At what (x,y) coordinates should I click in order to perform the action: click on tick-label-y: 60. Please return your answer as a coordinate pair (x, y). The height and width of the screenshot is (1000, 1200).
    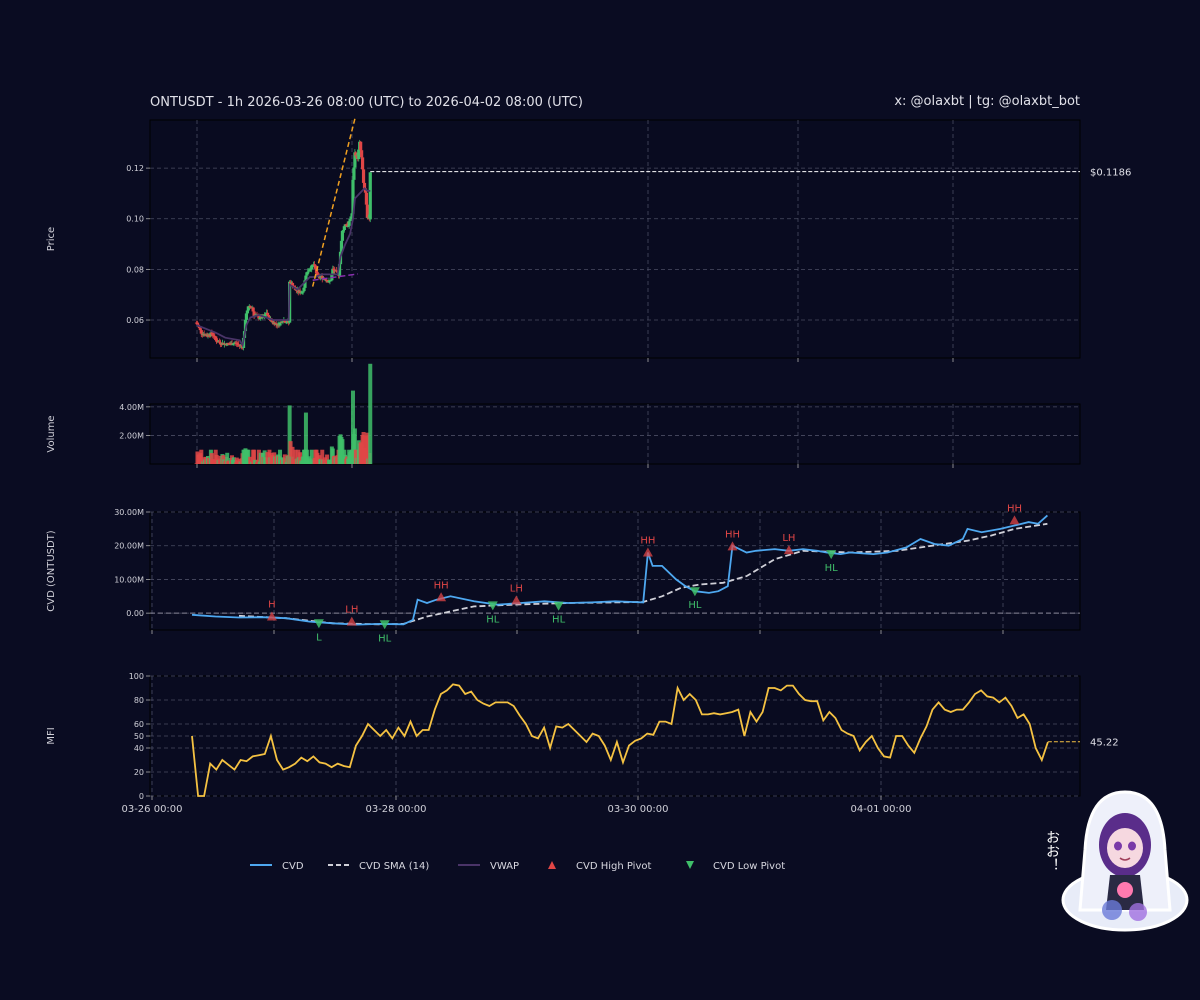
    Looking at the image, I should click on (139, 724).